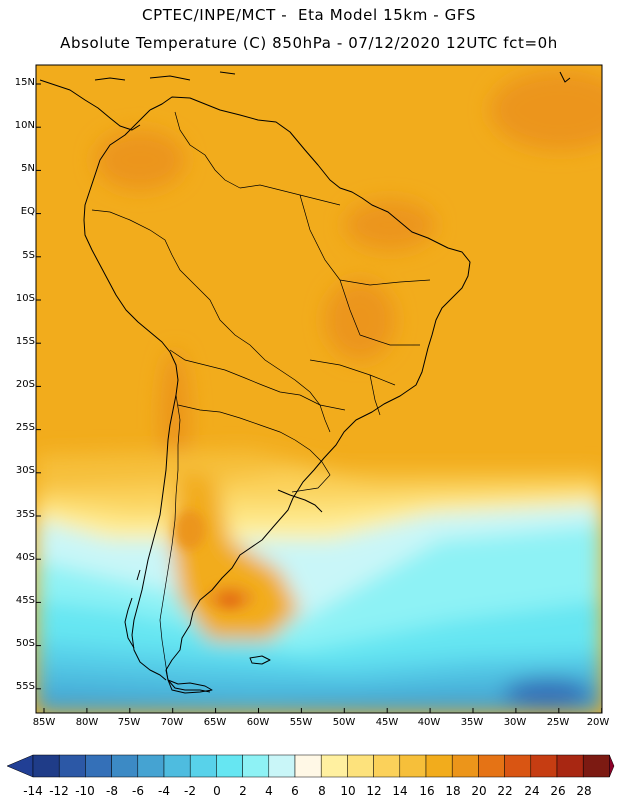 Image resolution: width=618 pixels, height=800 pixels. Describe the element at coordinates (374, 791) in the screenshot. I see `colorbar-label: 12` at that location.